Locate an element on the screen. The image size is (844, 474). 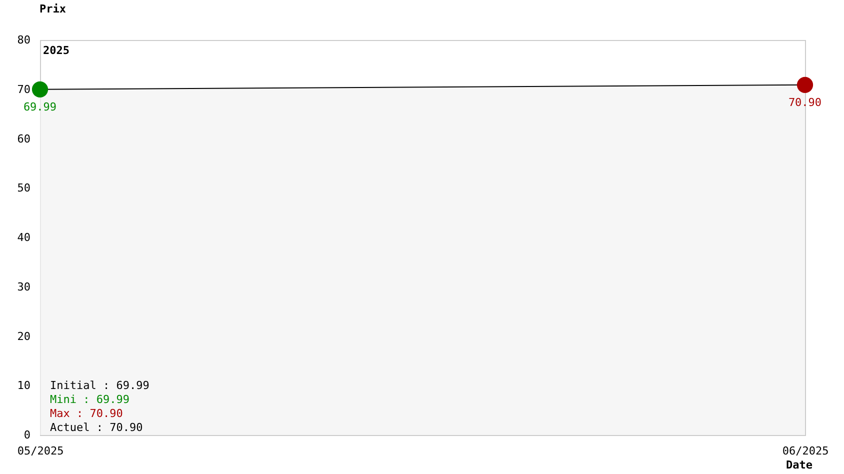
x-tick-label: 05/2025 is located at coordinates (40, 451).